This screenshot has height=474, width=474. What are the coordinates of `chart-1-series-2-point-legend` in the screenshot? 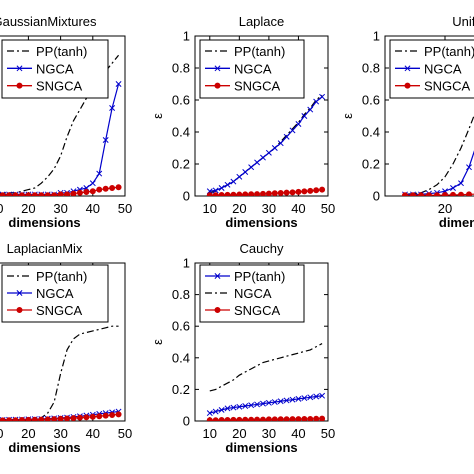 It's located at (217, 85).